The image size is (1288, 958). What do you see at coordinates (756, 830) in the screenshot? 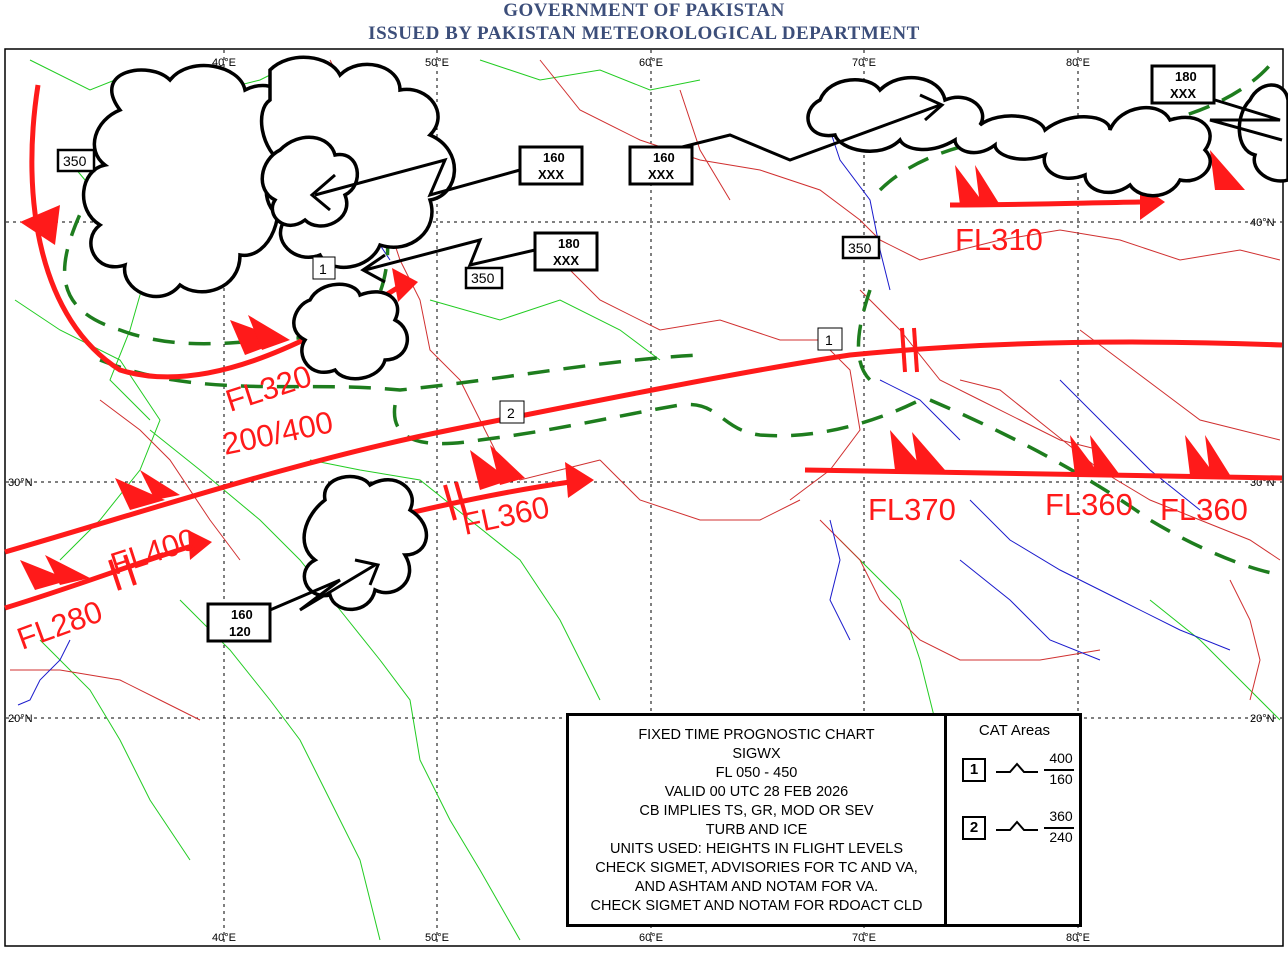
I see `legend-line: TURB AND ICE` at bounding box center [756, 830].